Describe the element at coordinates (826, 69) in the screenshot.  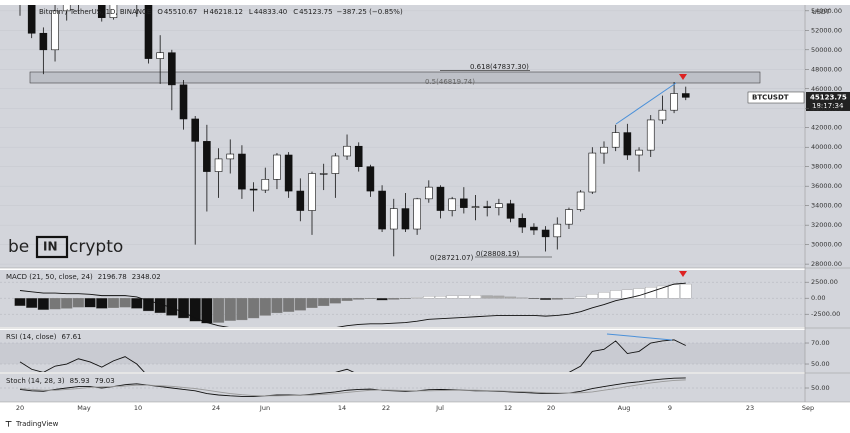
I see `y-tick-label: 48000.00` at that location.